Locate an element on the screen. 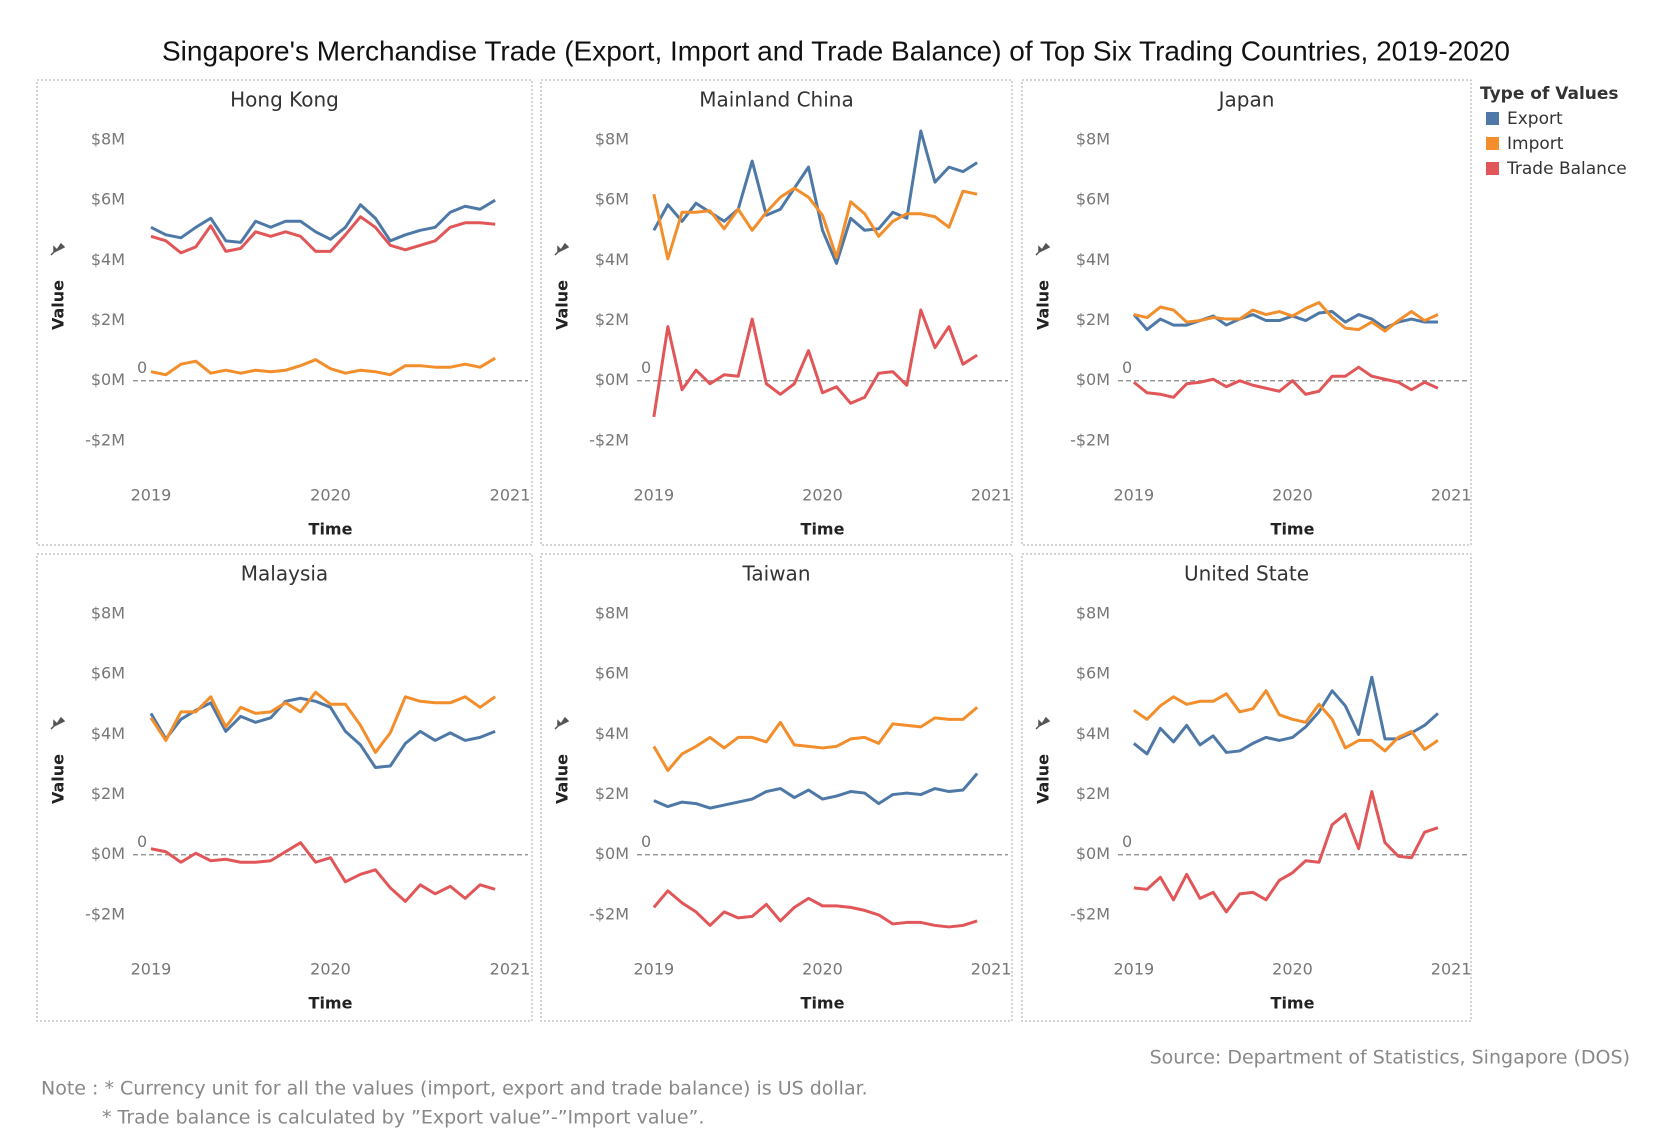 The image size is (1662, 1135). legend-label: Export is located at coordinates (1535, 119).